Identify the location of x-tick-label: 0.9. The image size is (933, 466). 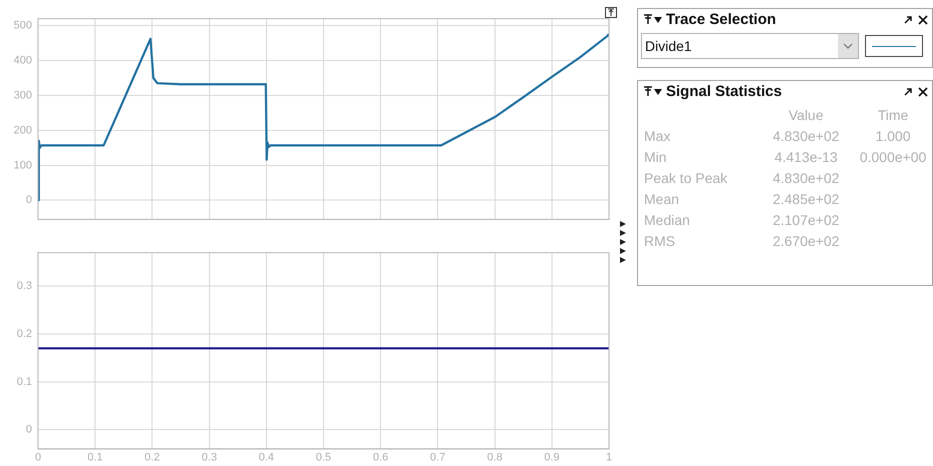
(552, 457).